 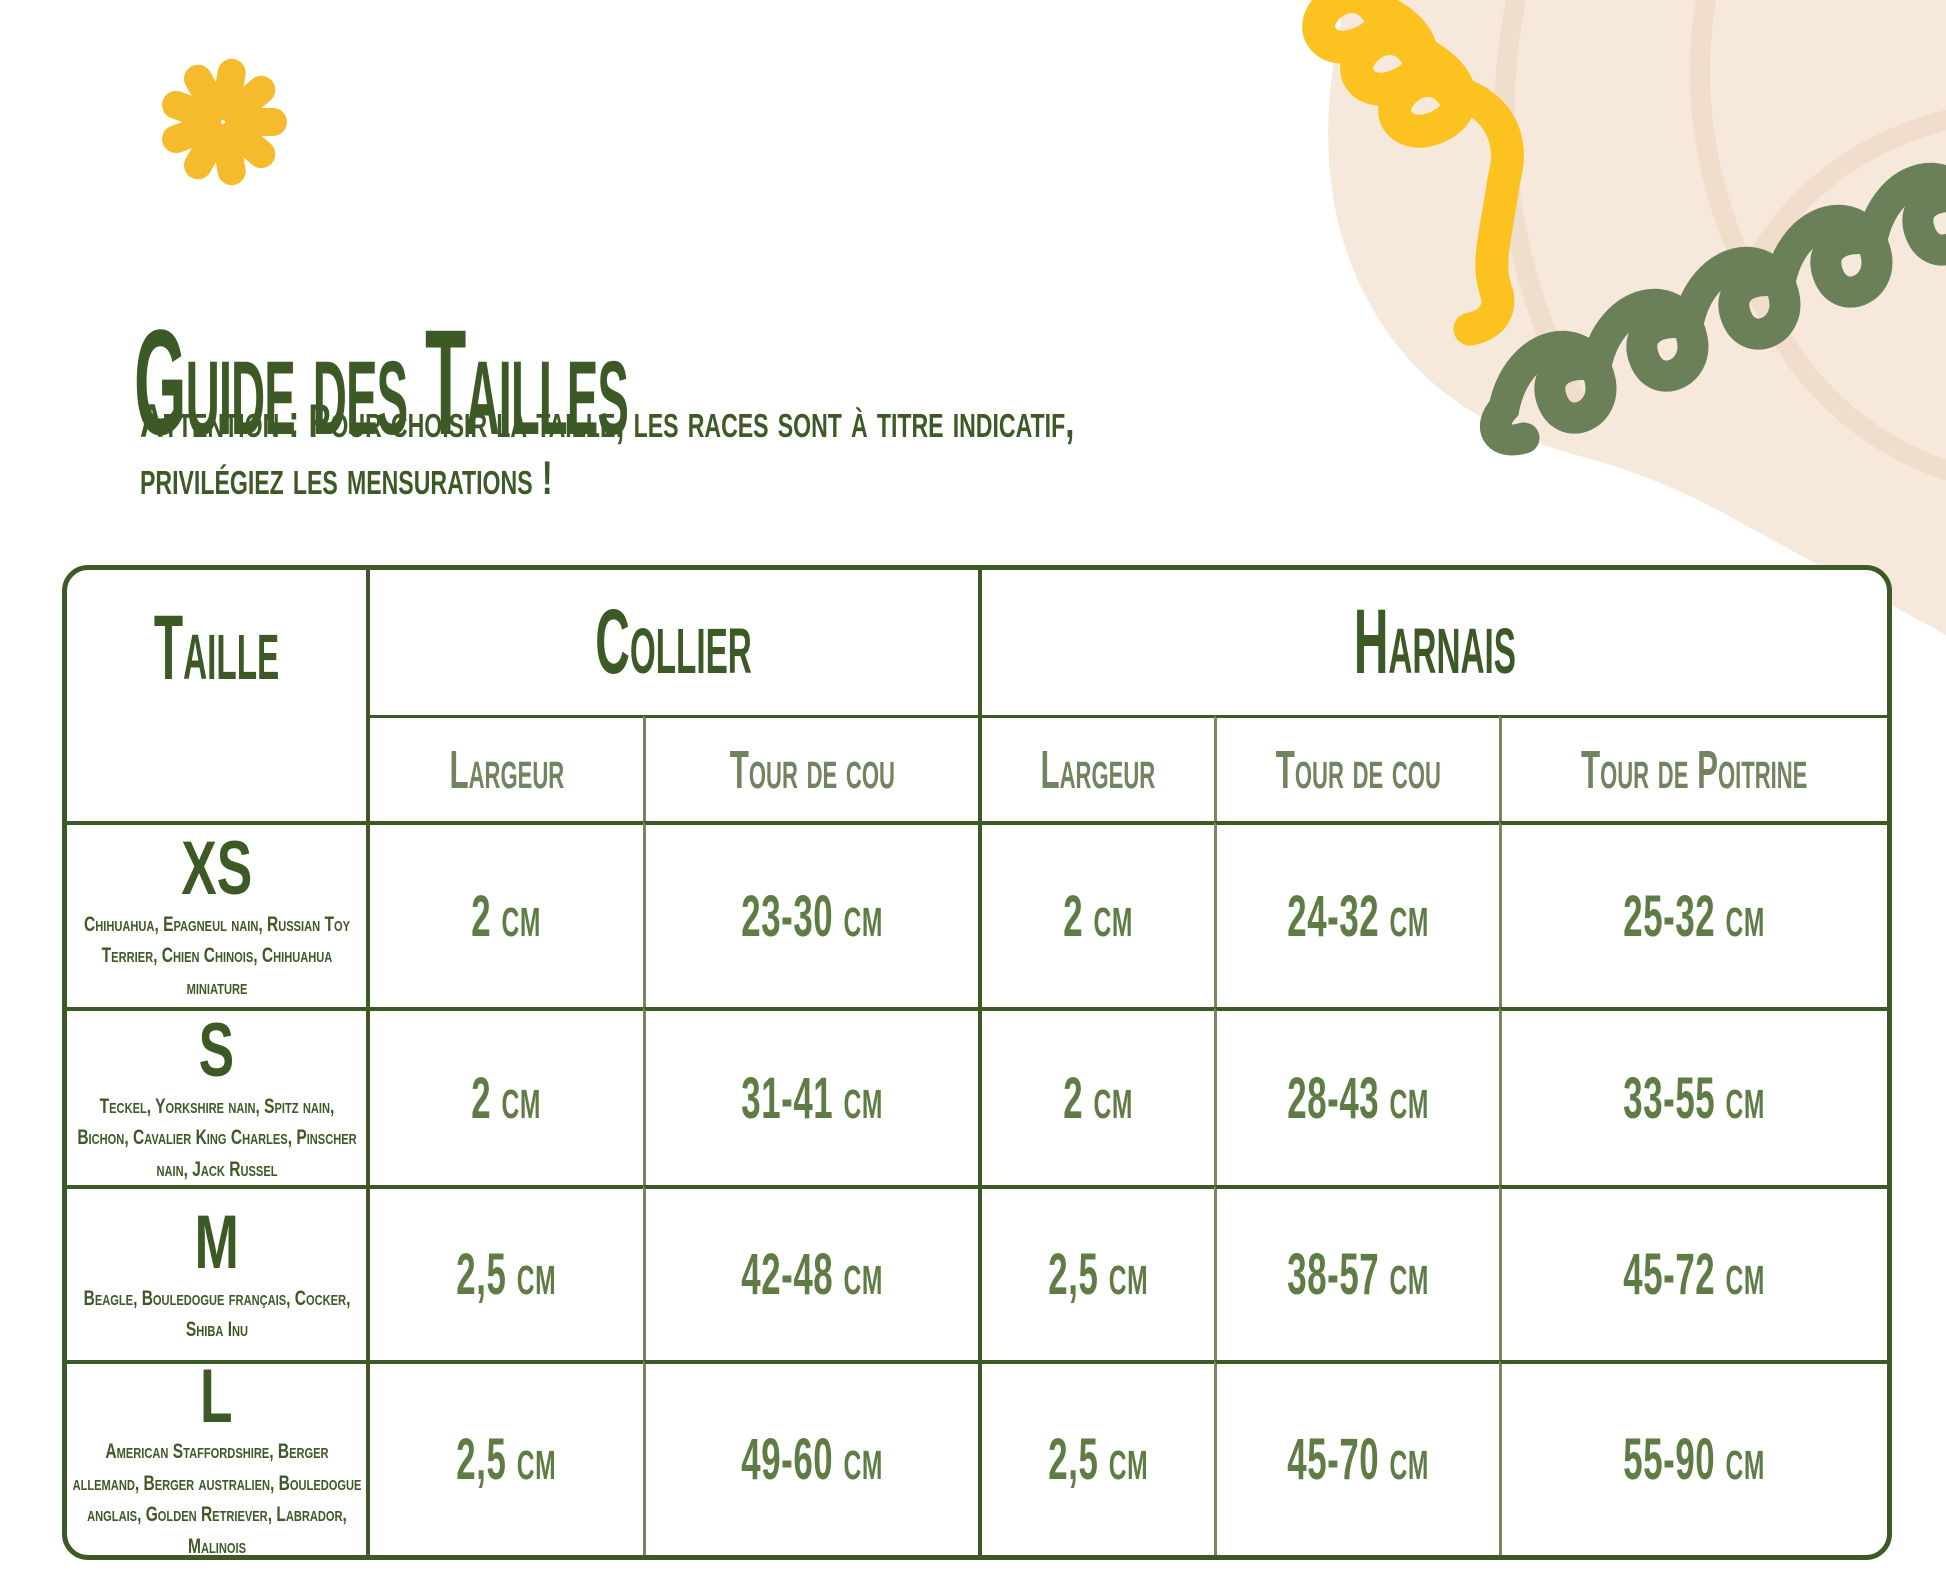 What do you see at coordinates (810, 1457) in the screenshot?
I see `cell-l-collier-tour-de-cou: 49-60 cm` at bounding box center [810, 1457].